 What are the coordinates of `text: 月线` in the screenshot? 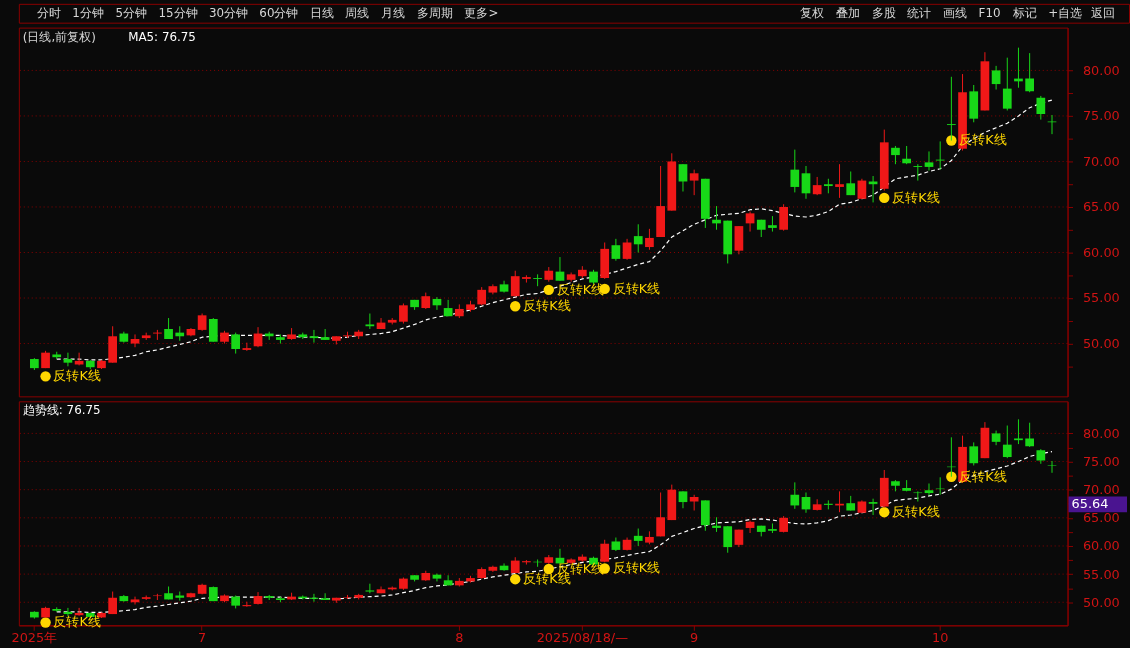 It's located at (393, 13).